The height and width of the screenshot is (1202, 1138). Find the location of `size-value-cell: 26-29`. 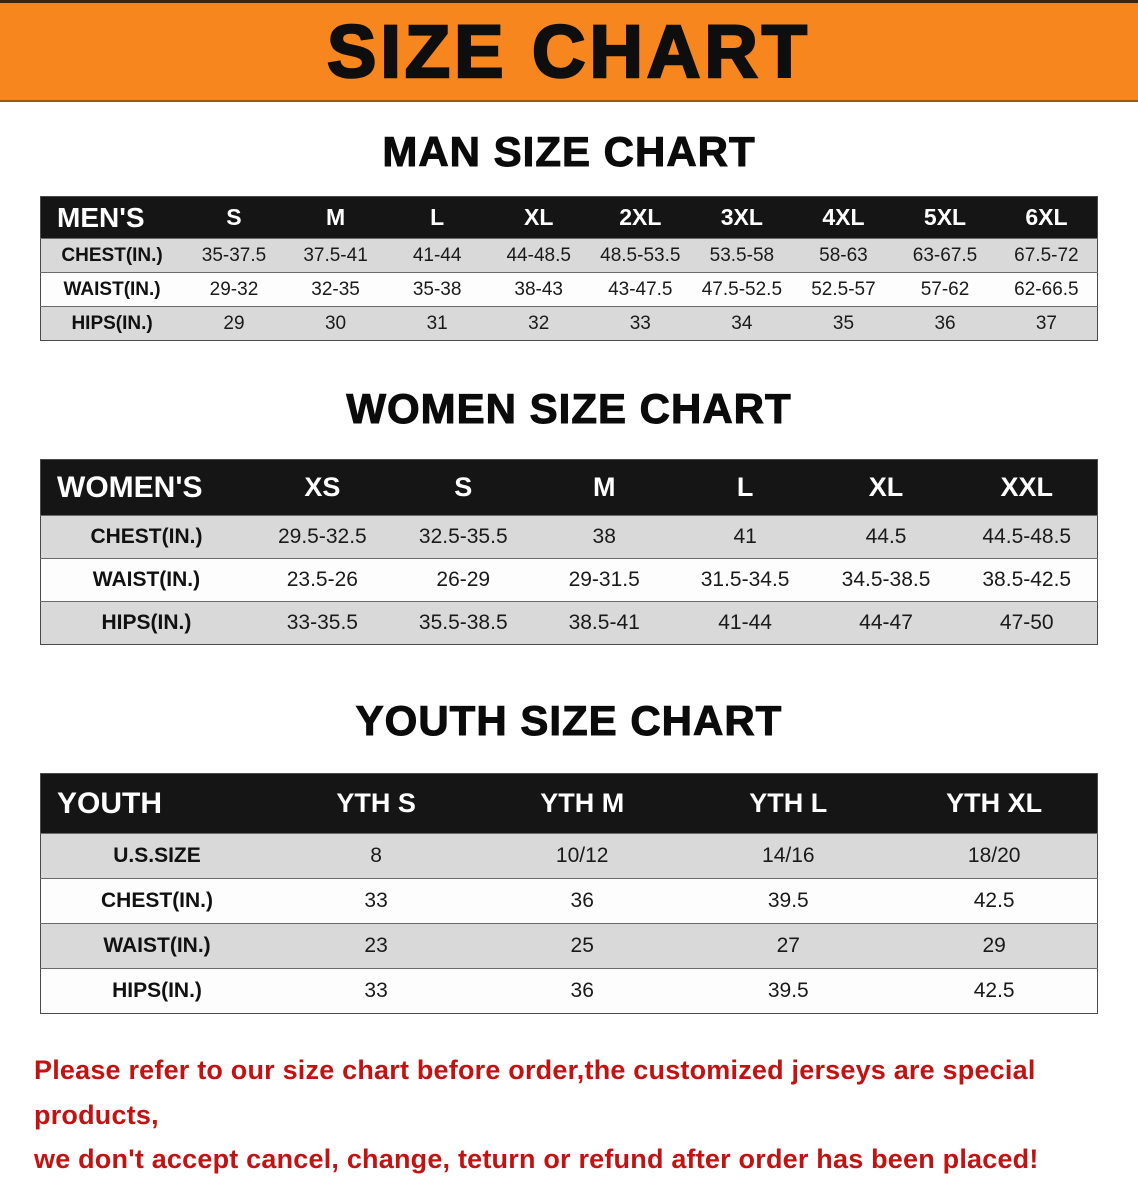

size-value-cell: 26-29 is located at coordinates (463, 580).